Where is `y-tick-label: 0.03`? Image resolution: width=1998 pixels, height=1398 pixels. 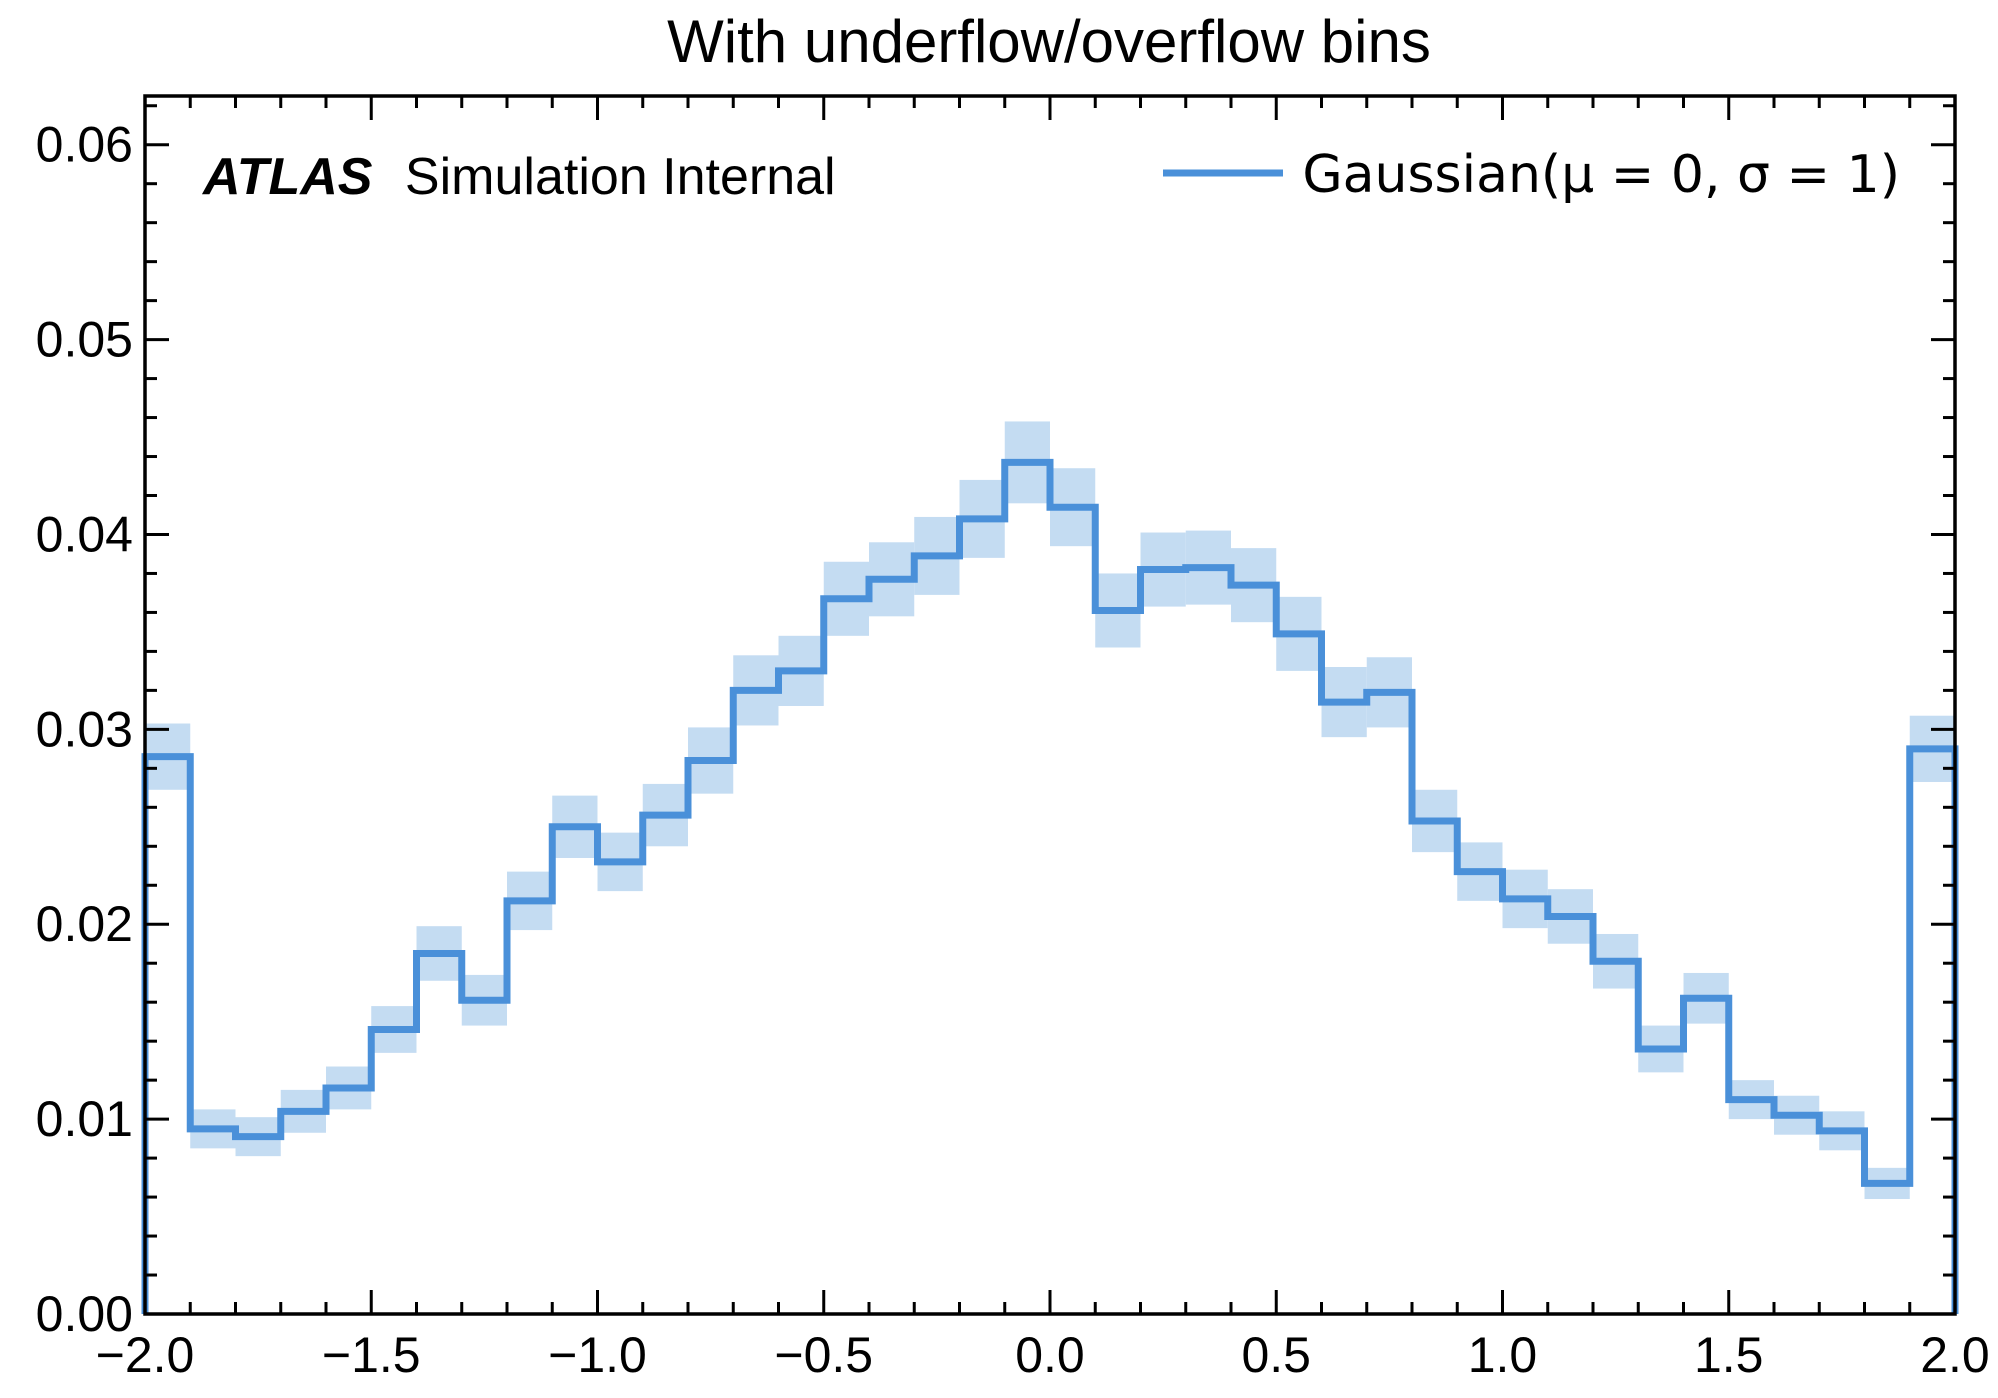
y-tick-label: 0.03 is located at coordinates (84, 729).